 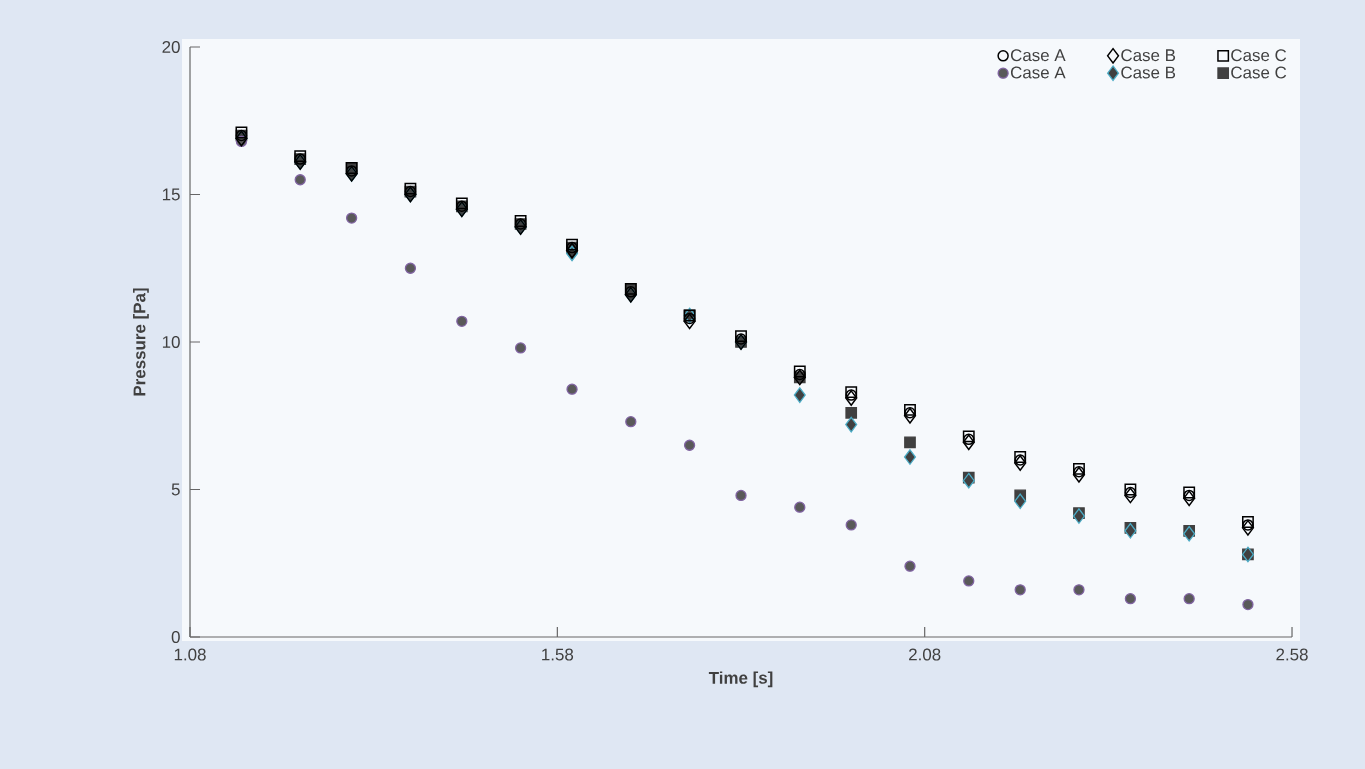 I want to click on y-tick-label: 20, so click(x=171, y=47).